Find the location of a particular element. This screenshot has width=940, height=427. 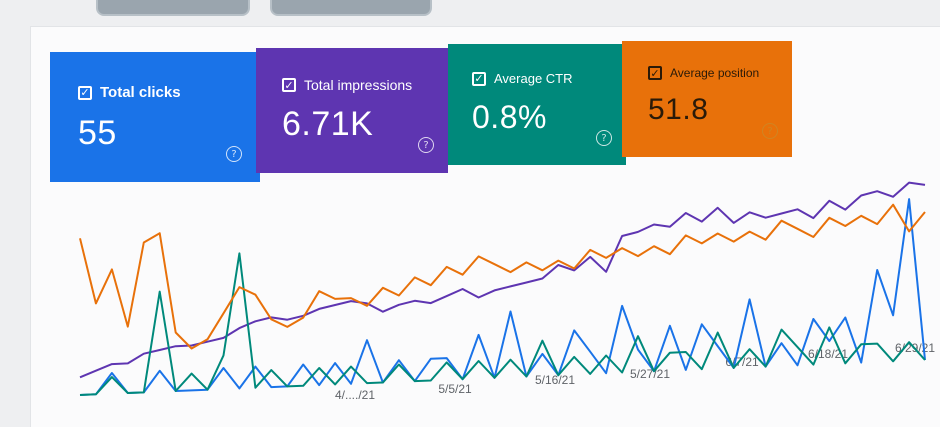

toolbar-button-left is located at coordinates (173, 8).